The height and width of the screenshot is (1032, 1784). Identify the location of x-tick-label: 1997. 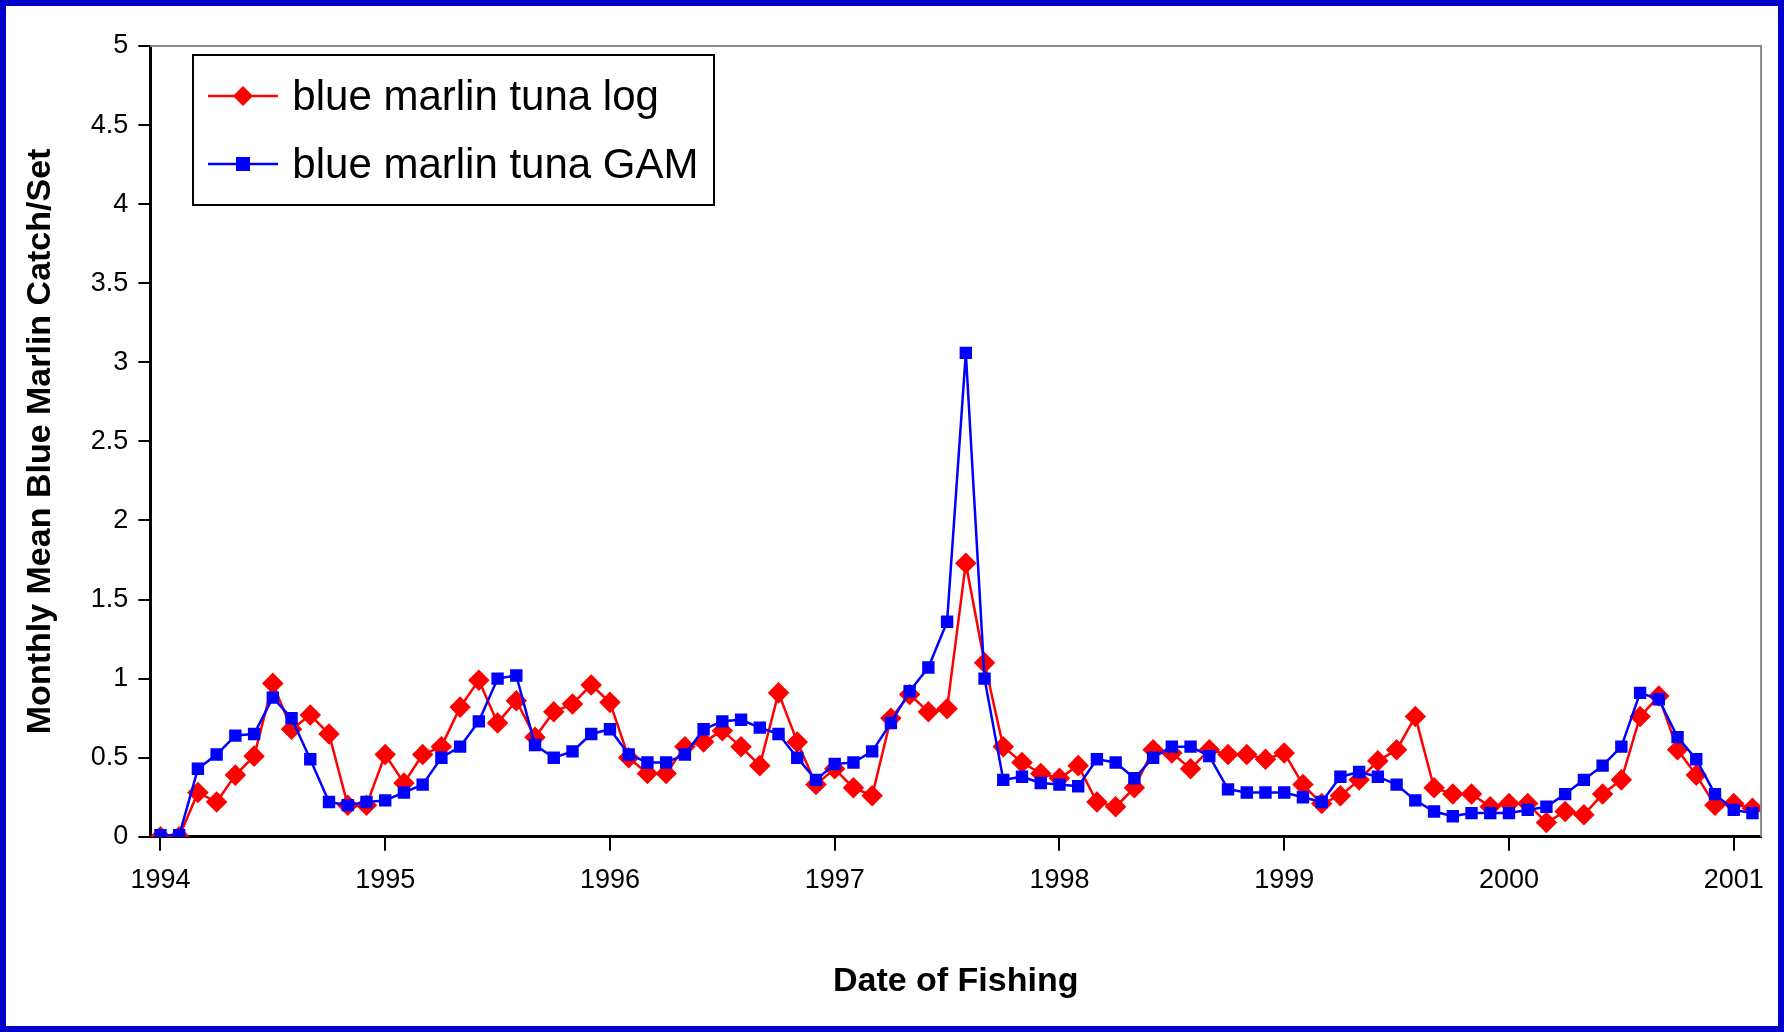
(834, 879).